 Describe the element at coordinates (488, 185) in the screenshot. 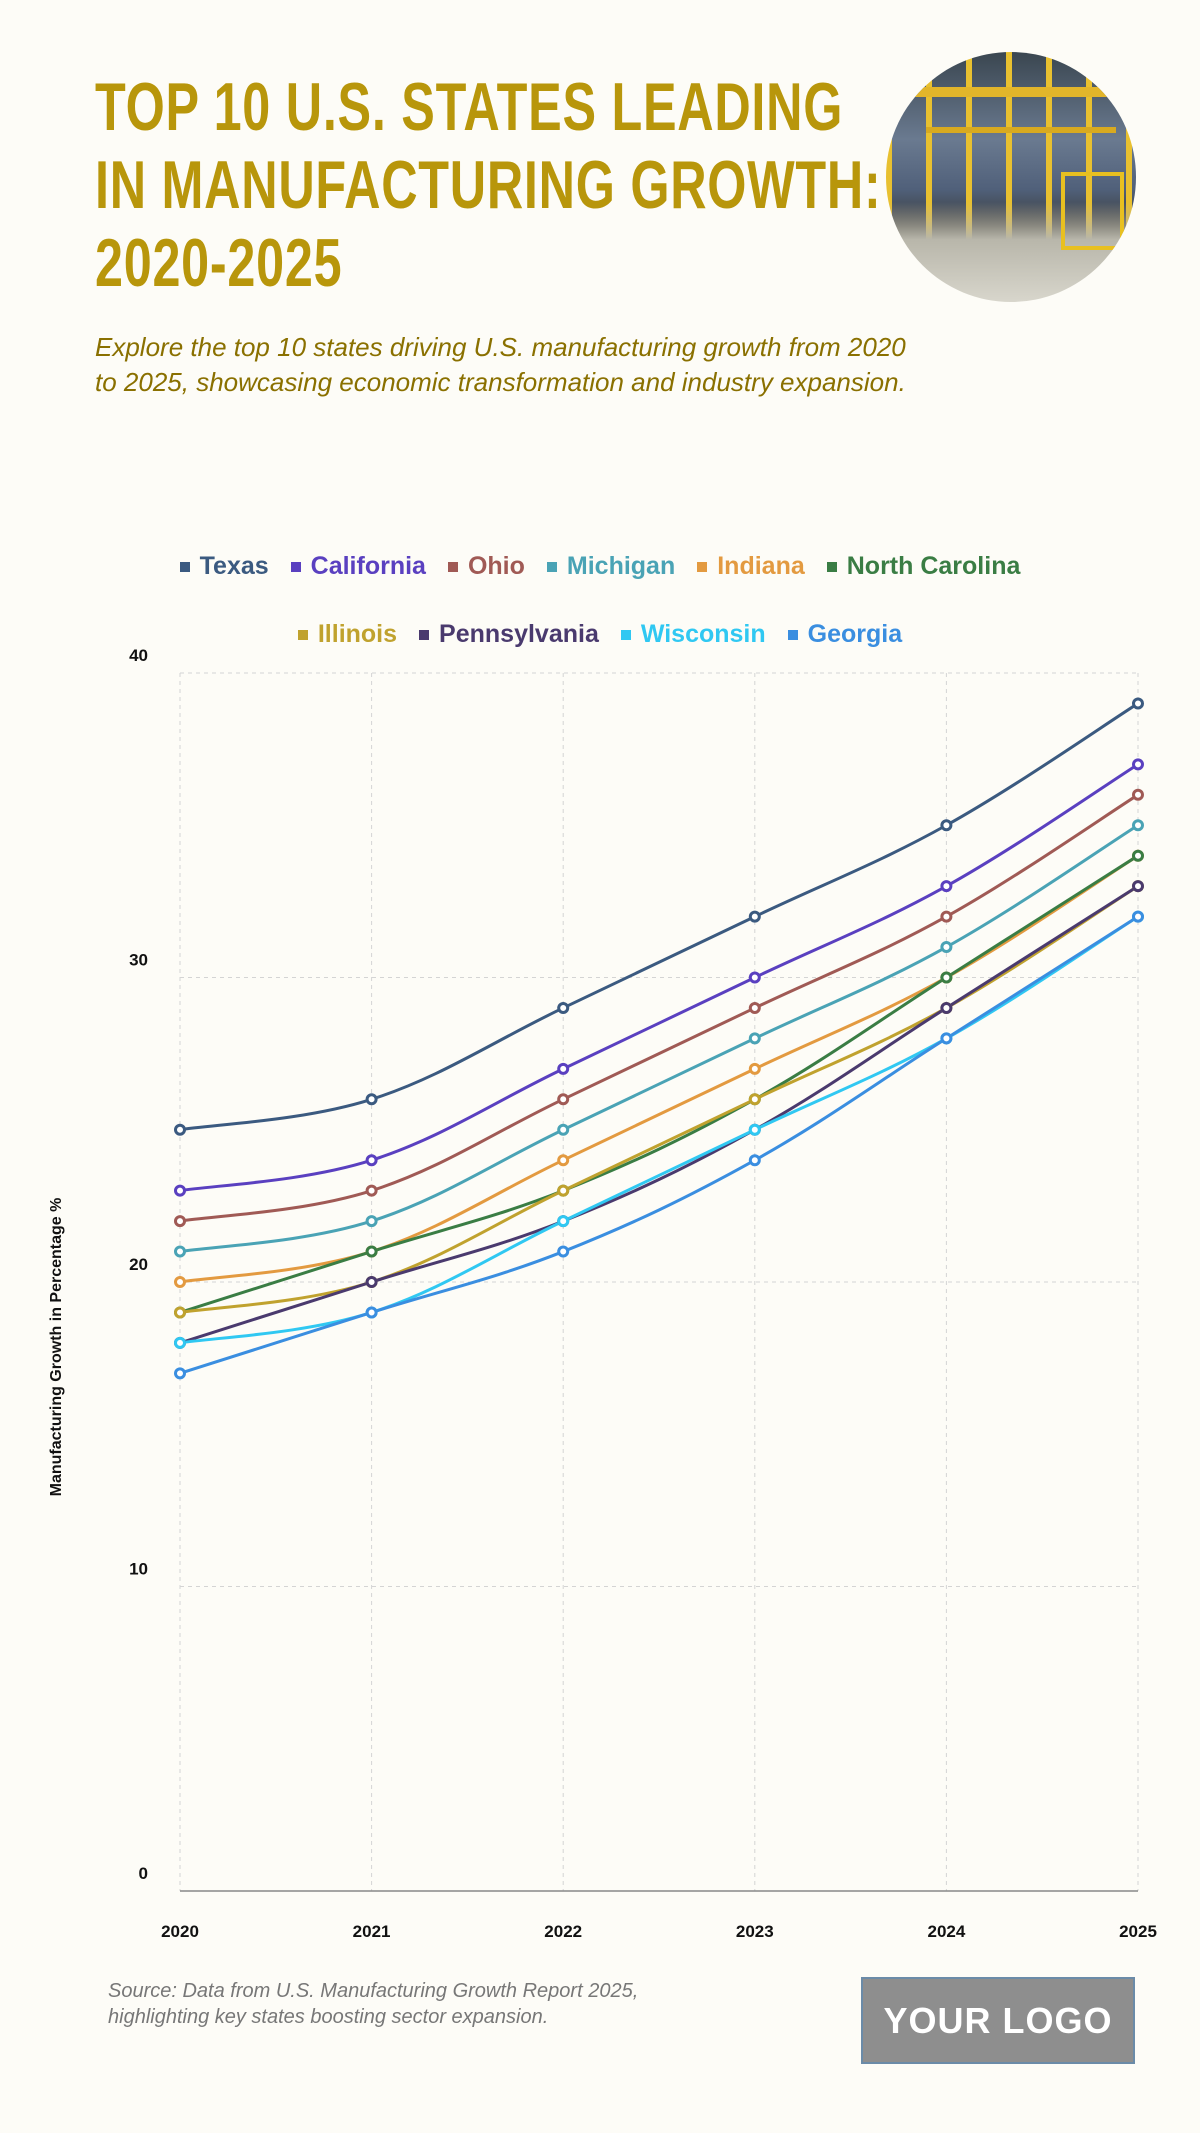

I see `title-line: IN MANUFACTURING GROWTH:` at that location.